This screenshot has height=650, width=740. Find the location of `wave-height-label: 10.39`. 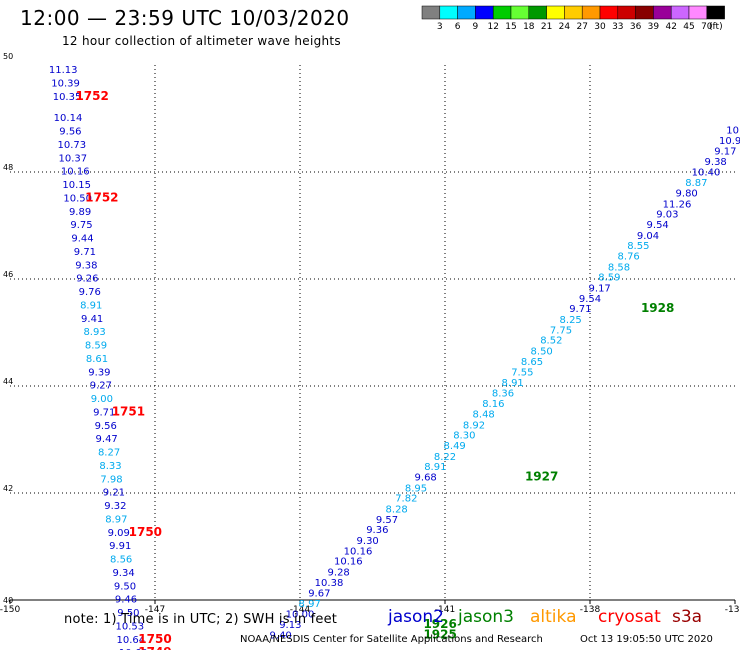

wave-height-label: 10.39 is located at coordinates (65, 83).